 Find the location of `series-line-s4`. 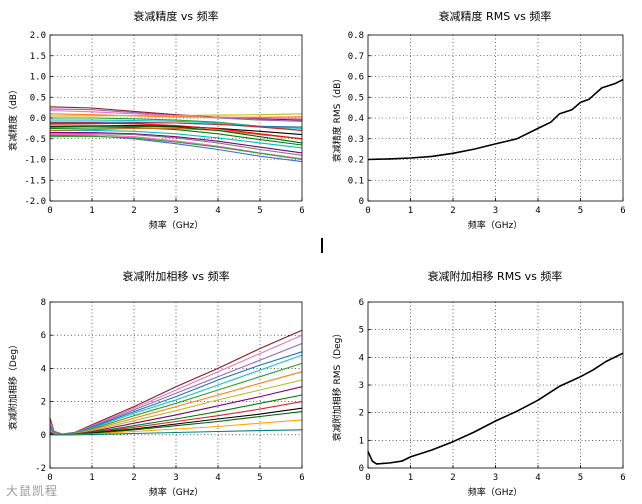

series-line-s4 is located at coordinates (176, 115).